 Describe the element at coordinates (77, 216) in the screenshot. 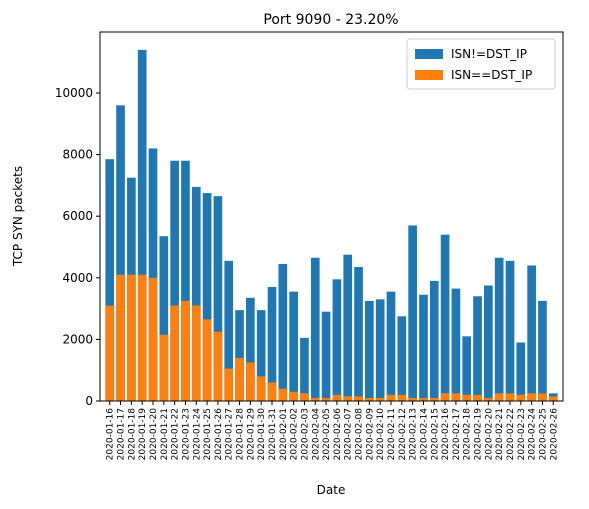

I see `y-tick-label: 6000` at that location.